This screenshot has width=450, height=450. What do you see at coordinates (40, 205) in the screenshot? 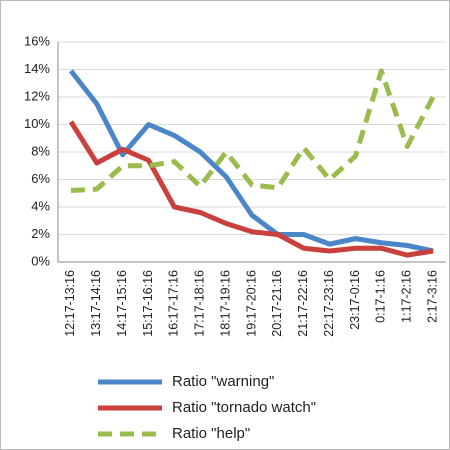
I see `y-tick-label: 4%` at bounding box center [40, 205].